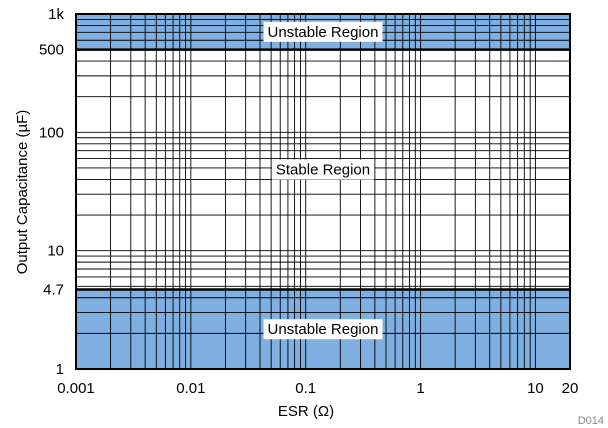 Image resolution: width=608 pixels, height=428 pixels. Describe the element at coordinates (317, 388) in the screenshot. I see `x-tick-labels: 0.001 0.01 0.1 1 10 20` at that location.